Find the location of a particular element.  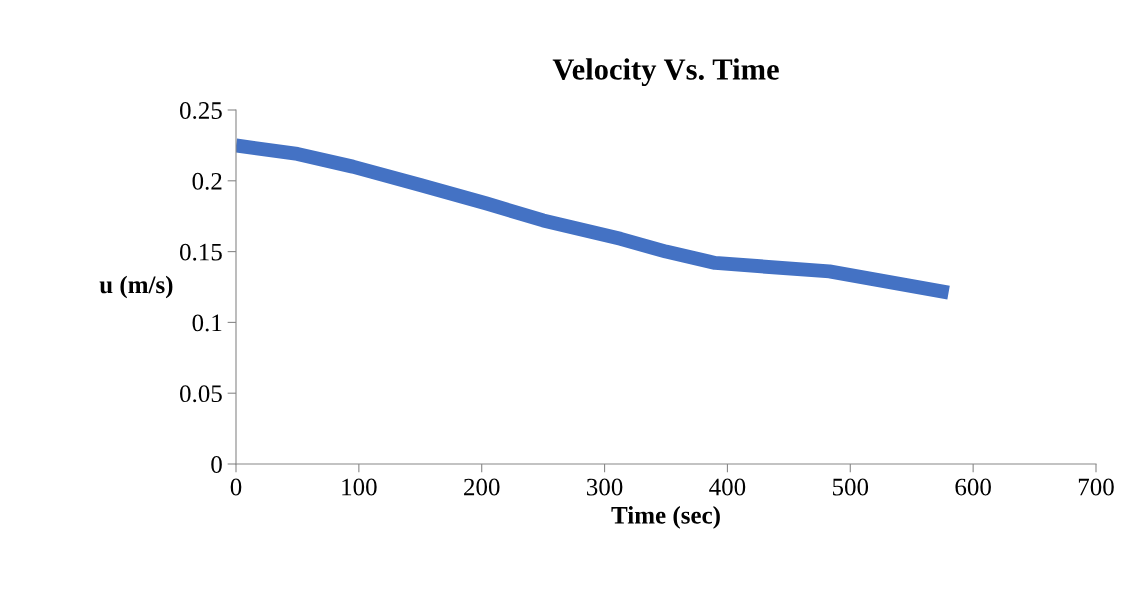

y-tick-label: 0.1 is located at coordinates (207, 323).